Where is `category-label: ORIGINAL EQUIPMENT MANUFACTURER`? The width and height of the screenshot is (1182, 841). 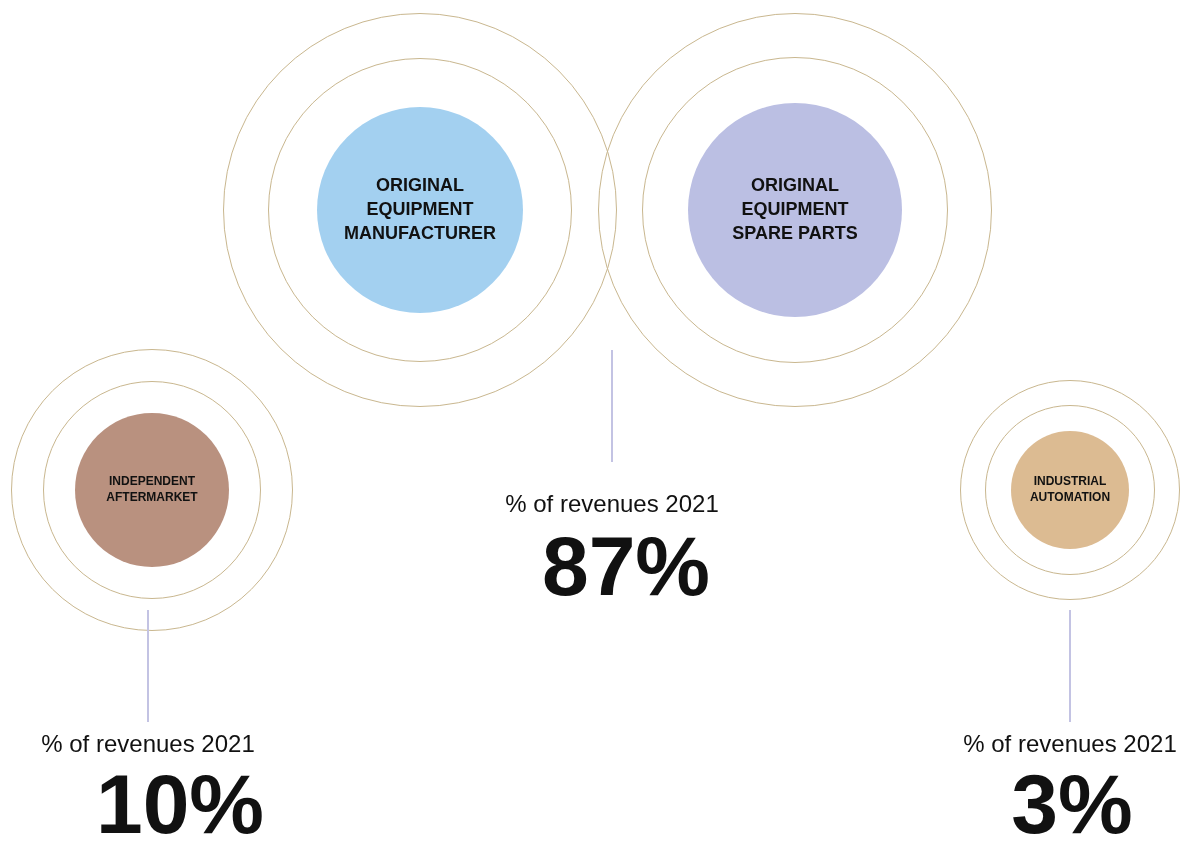 category-label: ORIGINAL EQUIPMENT MANUFACTURER is located at coordinates (420, 209).